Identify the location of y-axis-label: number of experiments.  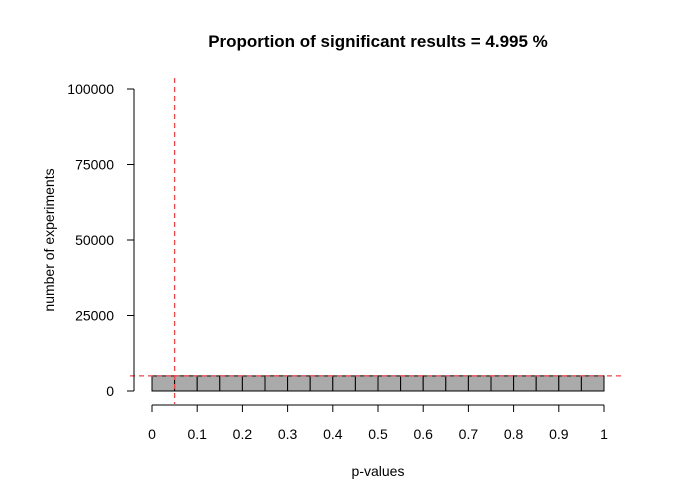
(49, 239).